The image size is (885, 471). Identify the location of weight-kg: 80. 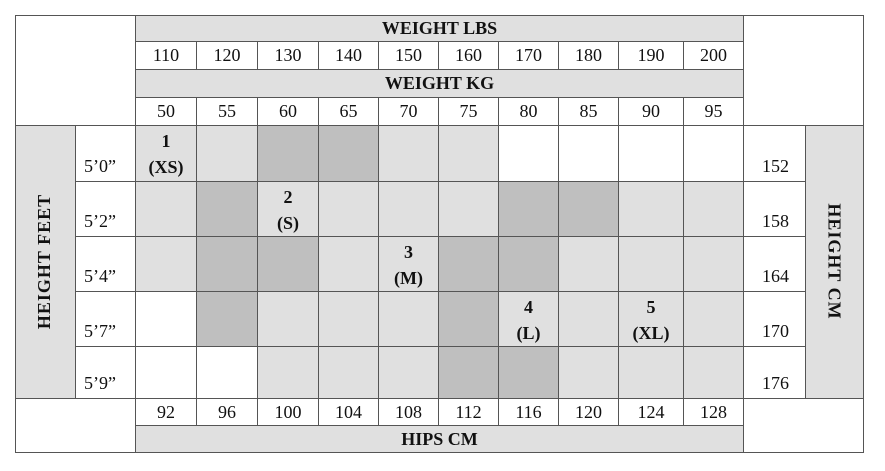
(528, 111).